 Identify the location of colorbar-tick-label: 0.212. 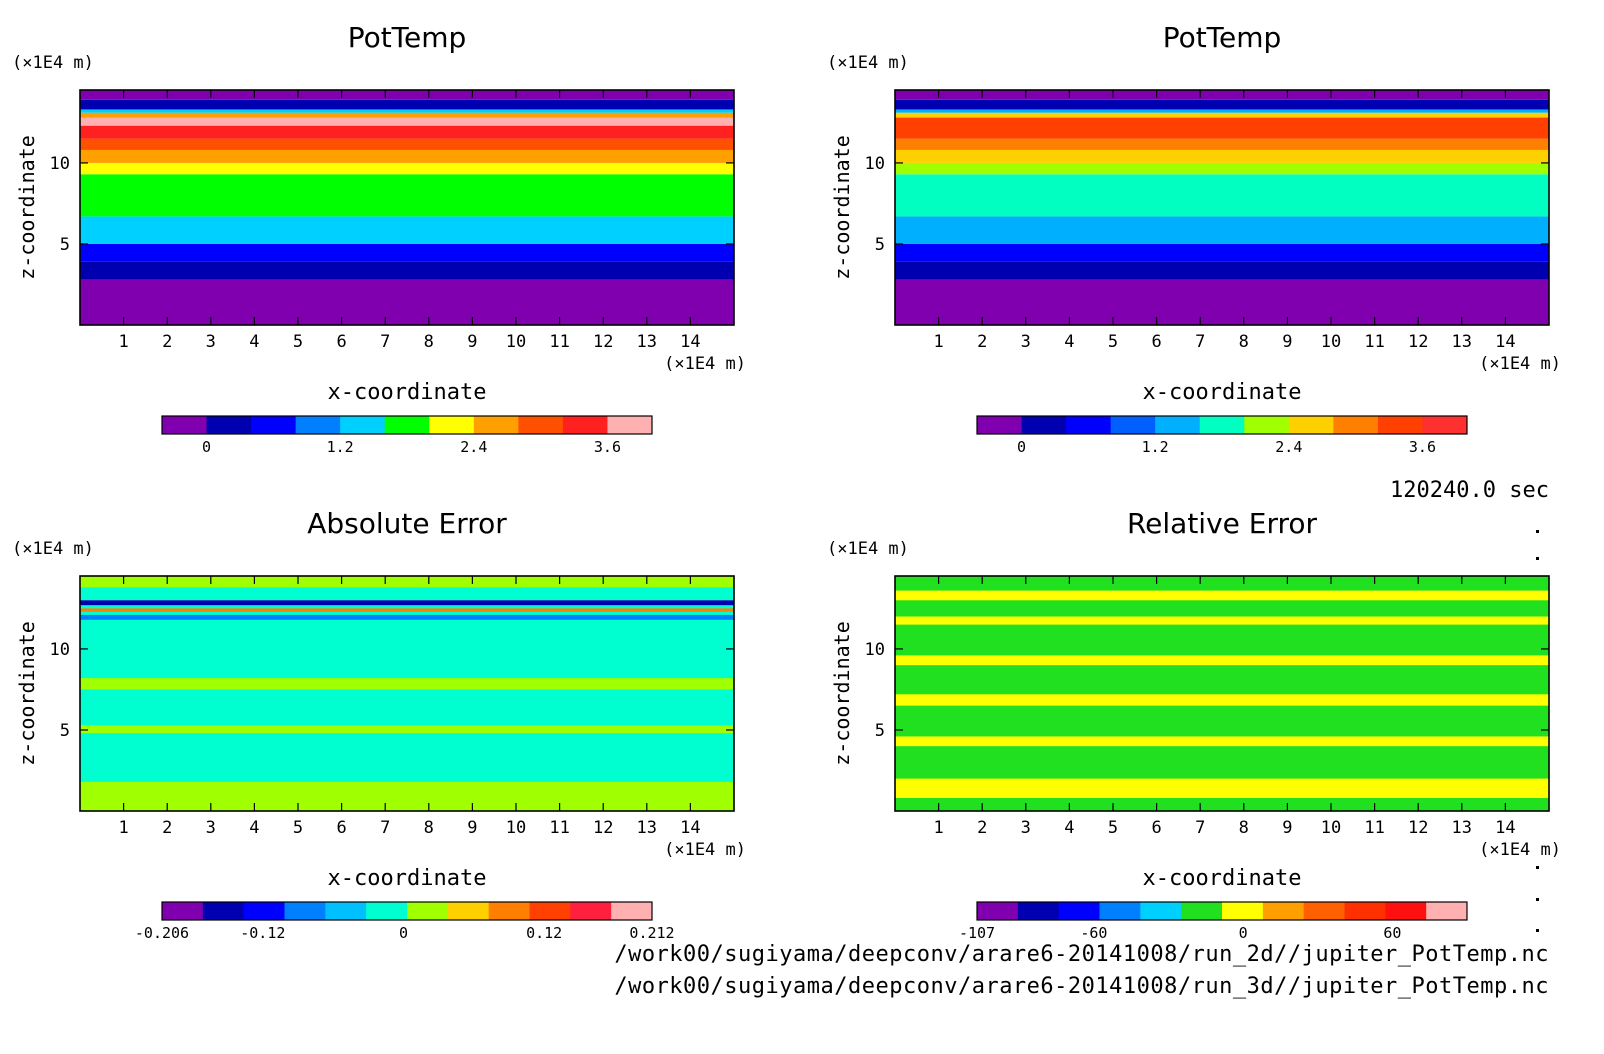
(651, 933).